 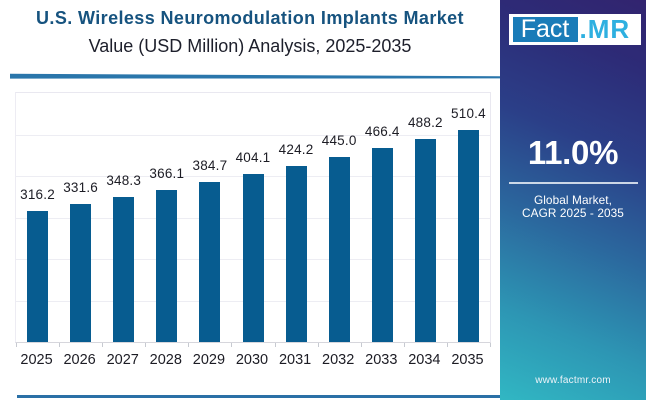 I want to click on bar-value-label-2028: 366.1, so click(x=167, y=174).